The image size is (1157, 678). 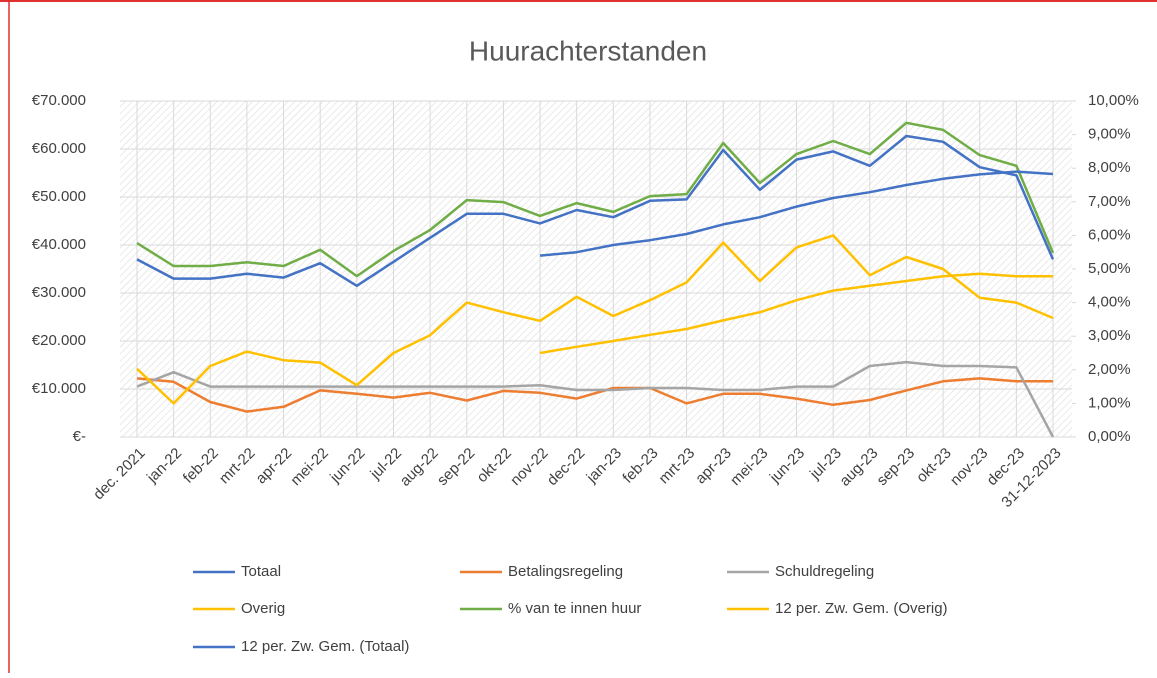 What do you see at coordinates (896, 467) in the screenshot?
I see `x-tick-label: sep-23` at bounding box center [896, 467].